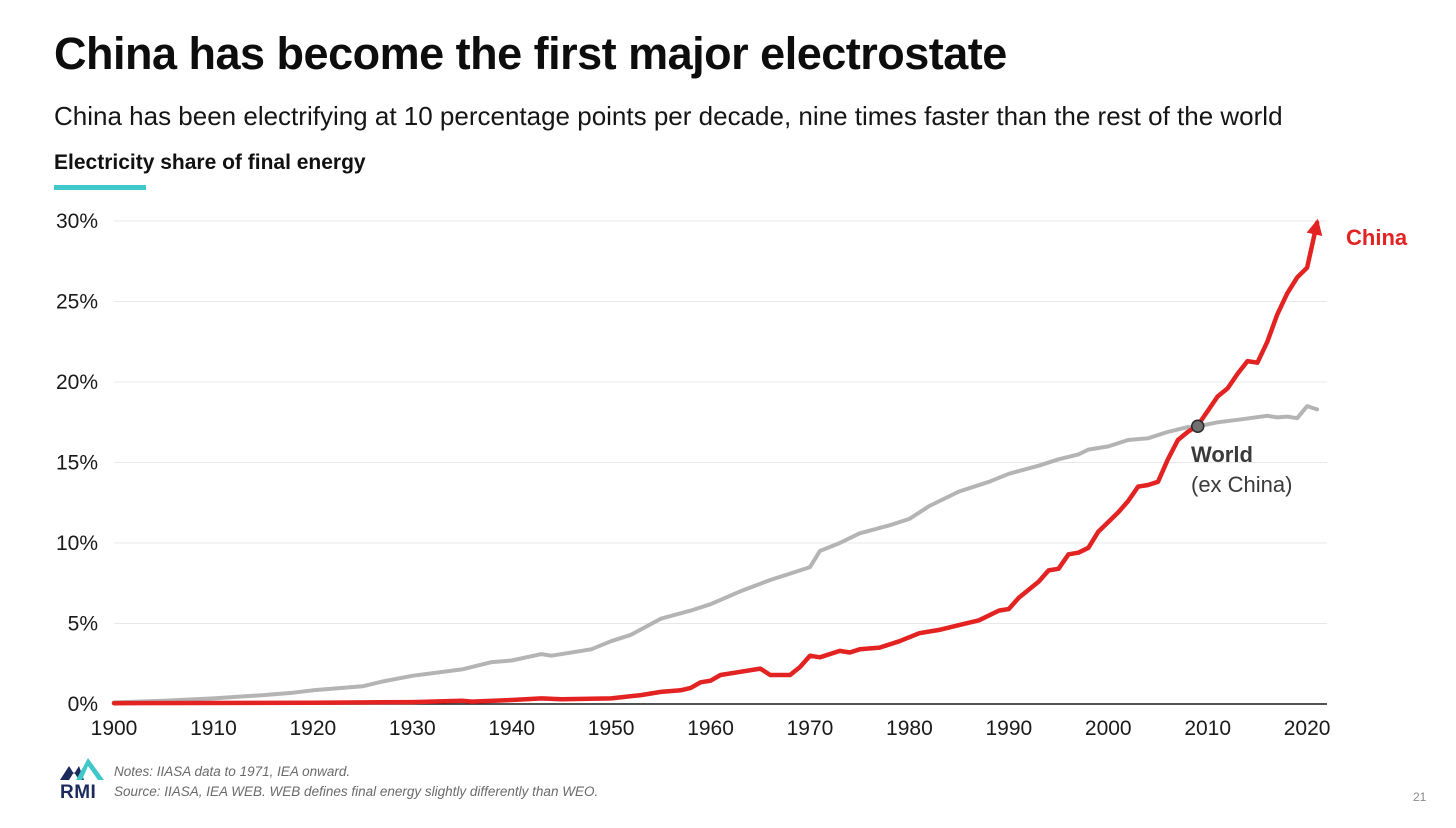 This screenshot has height=828, width=1456. Describe the element at coordinates (1008, 728) in the screenshot. I see `x-tick-label: 1990` at that location.